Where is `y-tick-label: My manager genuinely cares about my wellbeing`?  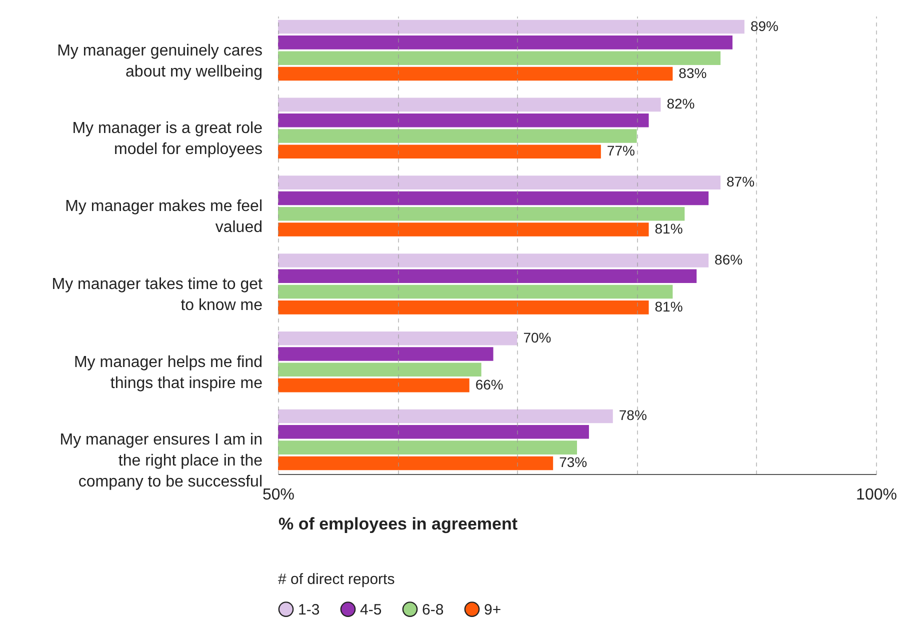 y-tick-label: My manager genuinely cares about my wellbeing is located at coordinates (159, 61).